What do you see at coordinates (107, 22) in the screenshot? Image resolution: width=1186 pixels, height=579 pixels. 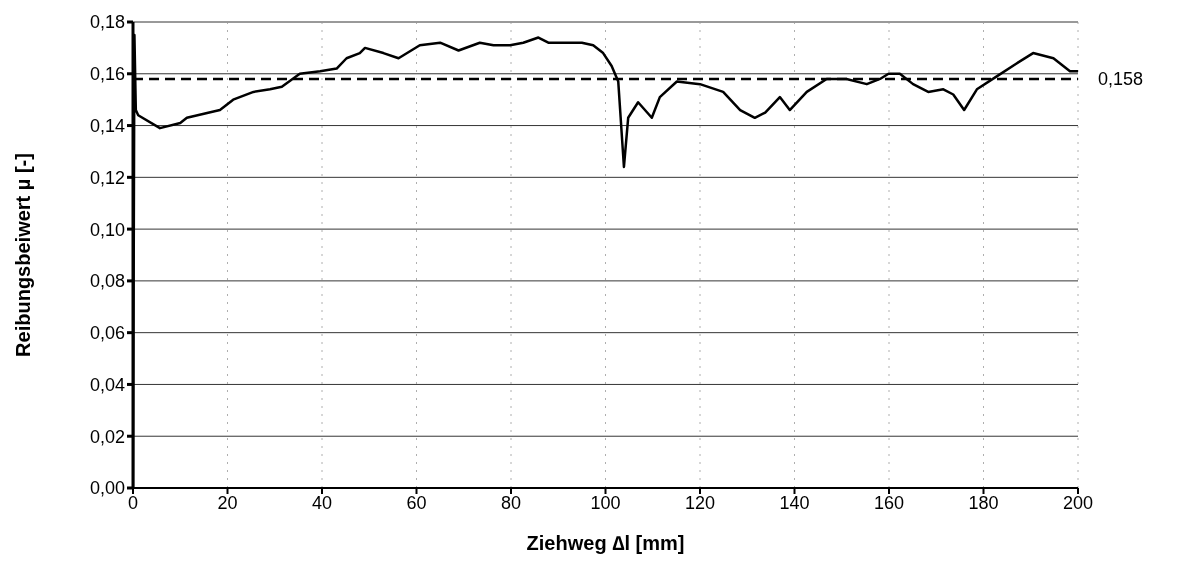 I see `y-tick-label: 0,18` at bounding box center [107, 22].